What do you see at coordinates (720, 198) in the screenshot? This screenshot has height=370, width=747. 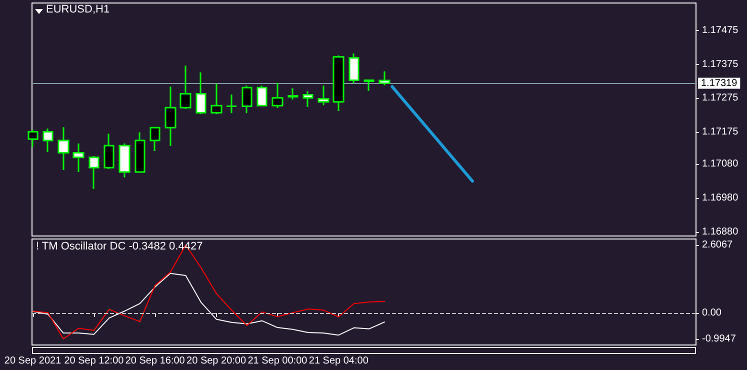 I see `y-tick-label: 1.16980` at bounding box center [720, 198].